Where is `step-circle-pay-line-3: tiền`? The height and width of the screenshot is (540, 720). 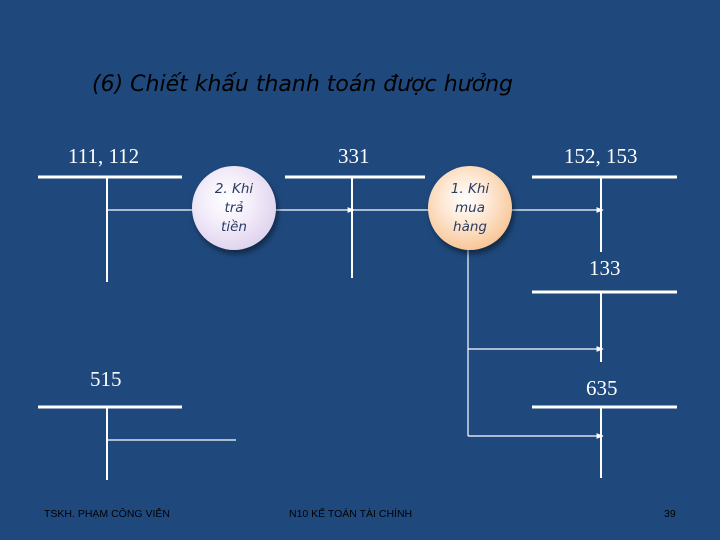
step-circle-pay-line-3: tiền is located at coordinates (234, 226).